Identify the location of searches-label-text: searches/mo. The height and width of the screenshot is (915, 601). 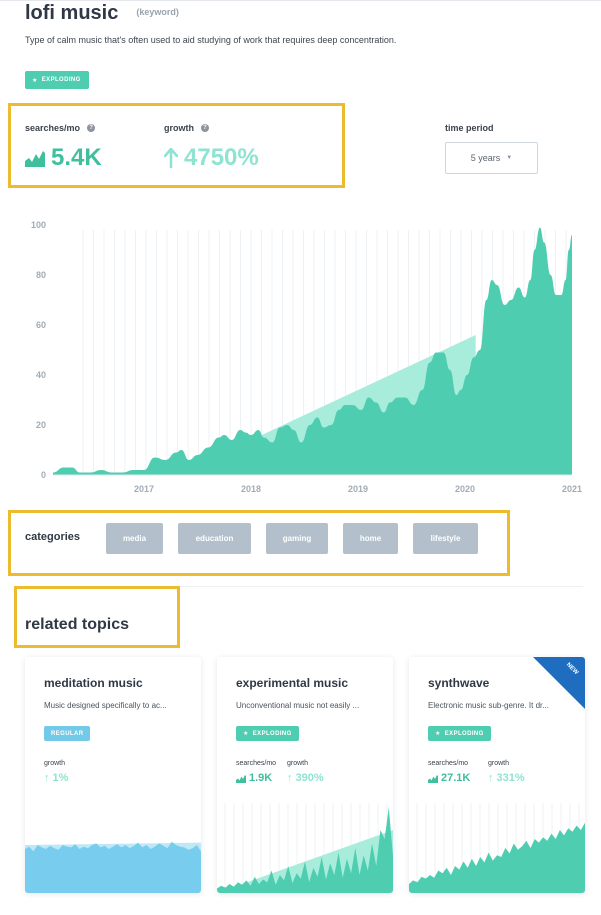
(53, 128).